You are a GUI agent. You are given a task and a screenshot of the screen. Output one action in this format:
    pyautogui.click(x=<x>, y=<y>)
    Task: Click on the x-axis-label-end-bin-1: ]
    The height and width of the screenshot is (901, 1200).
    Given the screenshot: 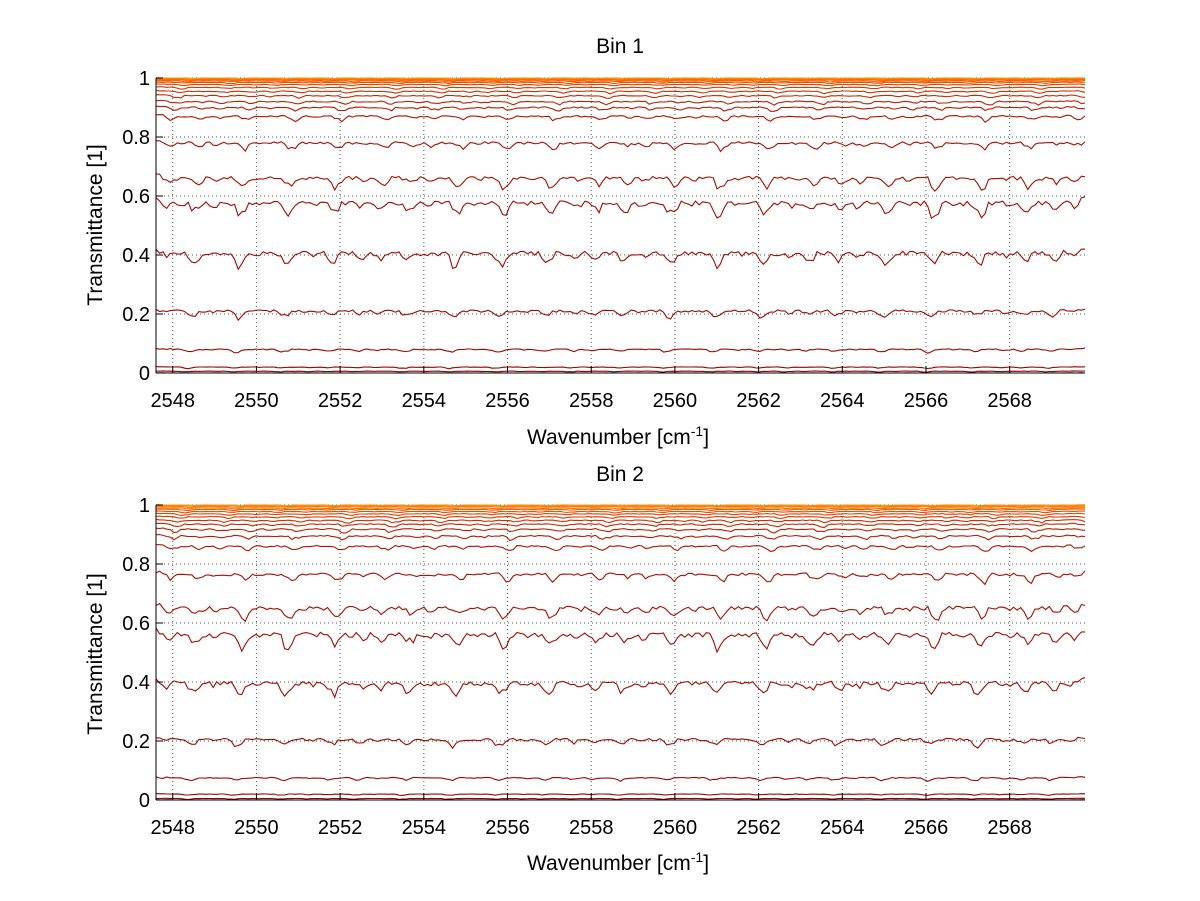 What is the action you would take?
    pyautogui.click(x=706, y=437)
    